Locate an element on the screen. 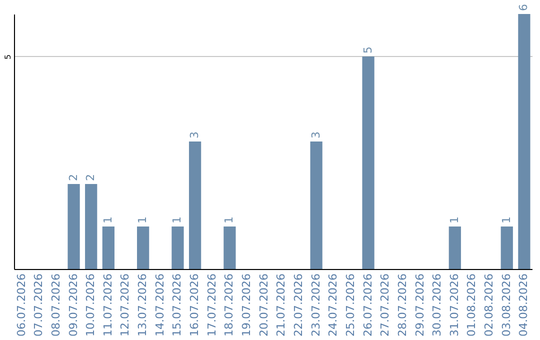 The width and height of the screenshot is (540, 340). x-tick-label: 11.07.2026 is located at coordinates (107, 305).